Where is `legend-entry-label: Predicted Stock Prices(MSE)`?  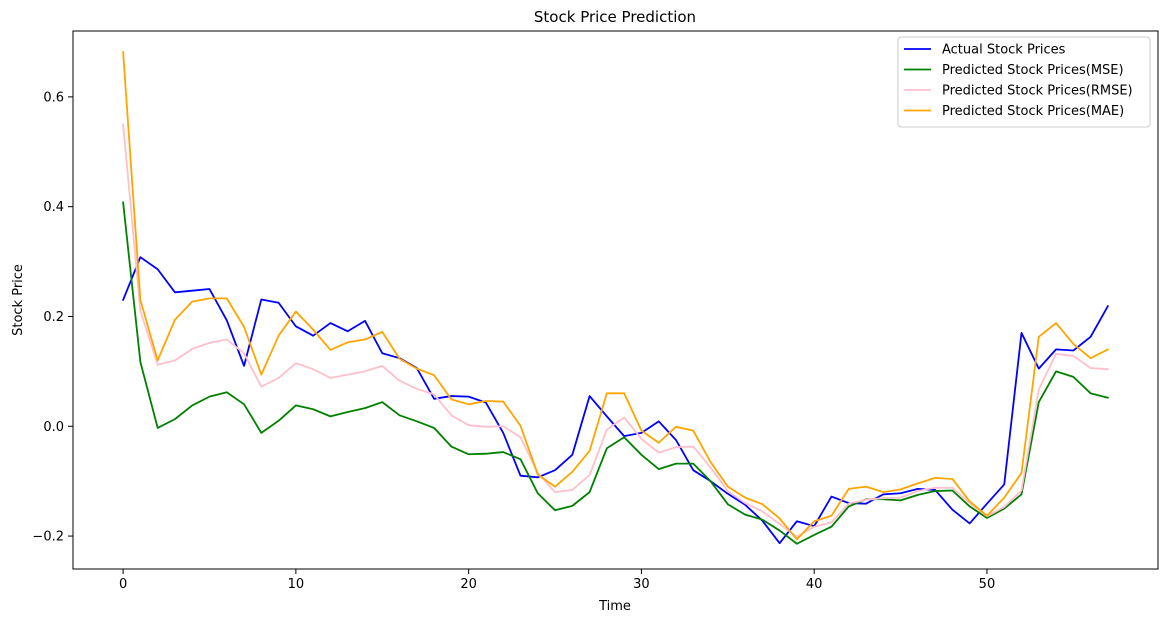 legend-entry-label: Predicted Stock Prices(MSE) is located at coordinates (1033, 70).